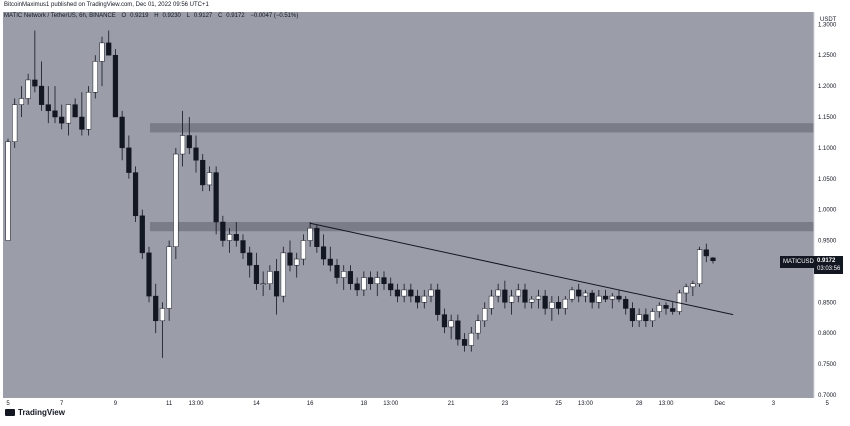  What do you see at coordinates (35, 412) in the screenshot?
I see `tradingview-logo: TradingView` at bounding box center [35, 412].